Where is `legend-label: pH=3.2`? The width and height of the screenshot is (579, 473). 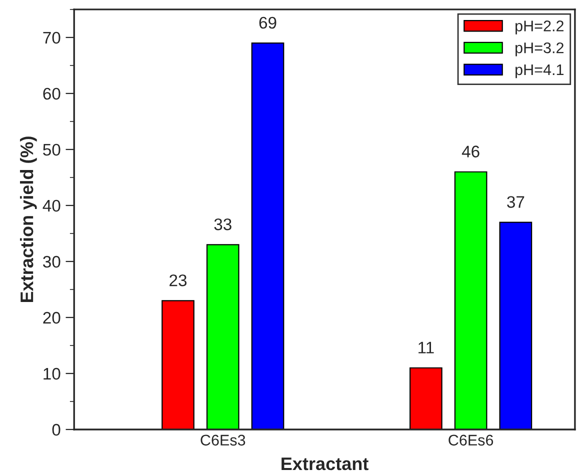 legend-label: pH=3.2 is located at coordinates (540, 49).